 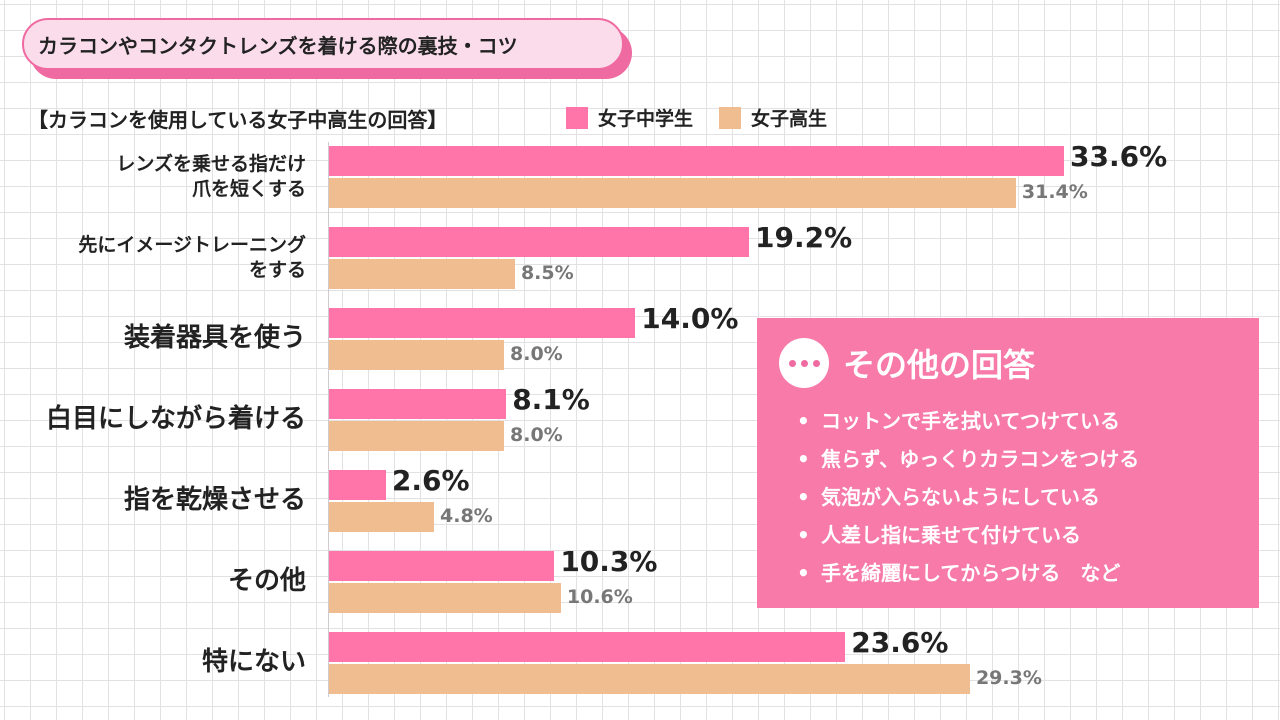 I want to click on category-label: 白目にしながら着ける, so click(x=175, y=419).